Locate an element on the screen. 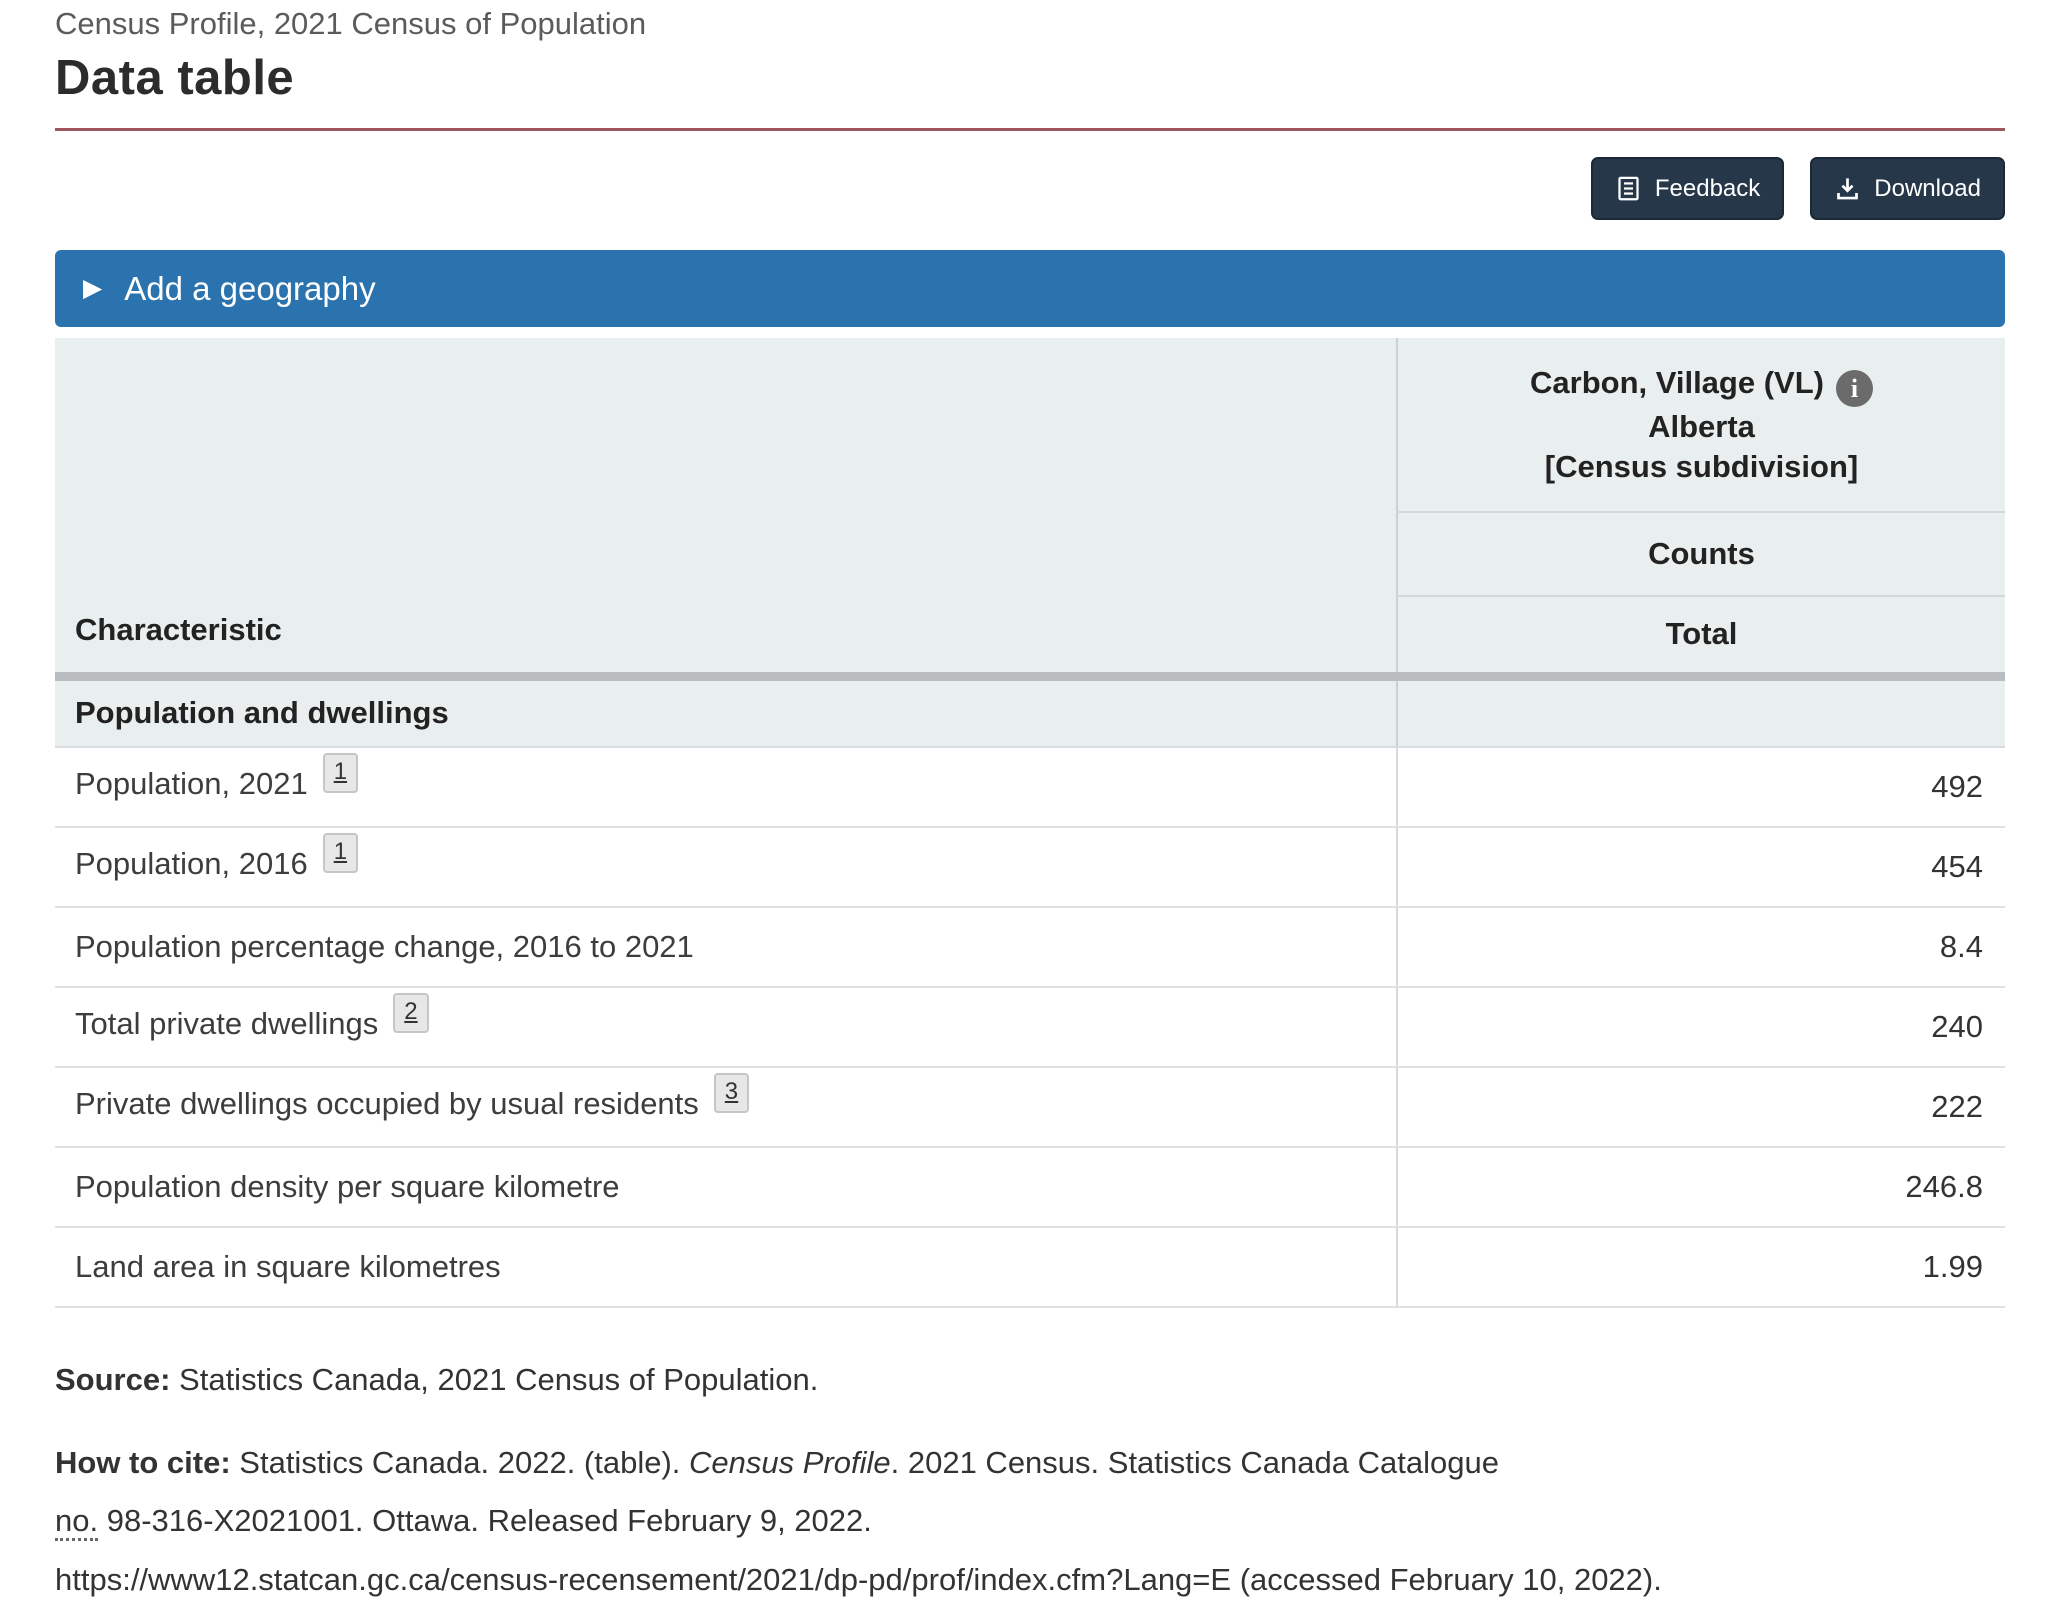 The width and height of the screenshot is (2048, 1609). table-row: Land area in square kilometres 1.99 is located at coordinates (1030, 1267).